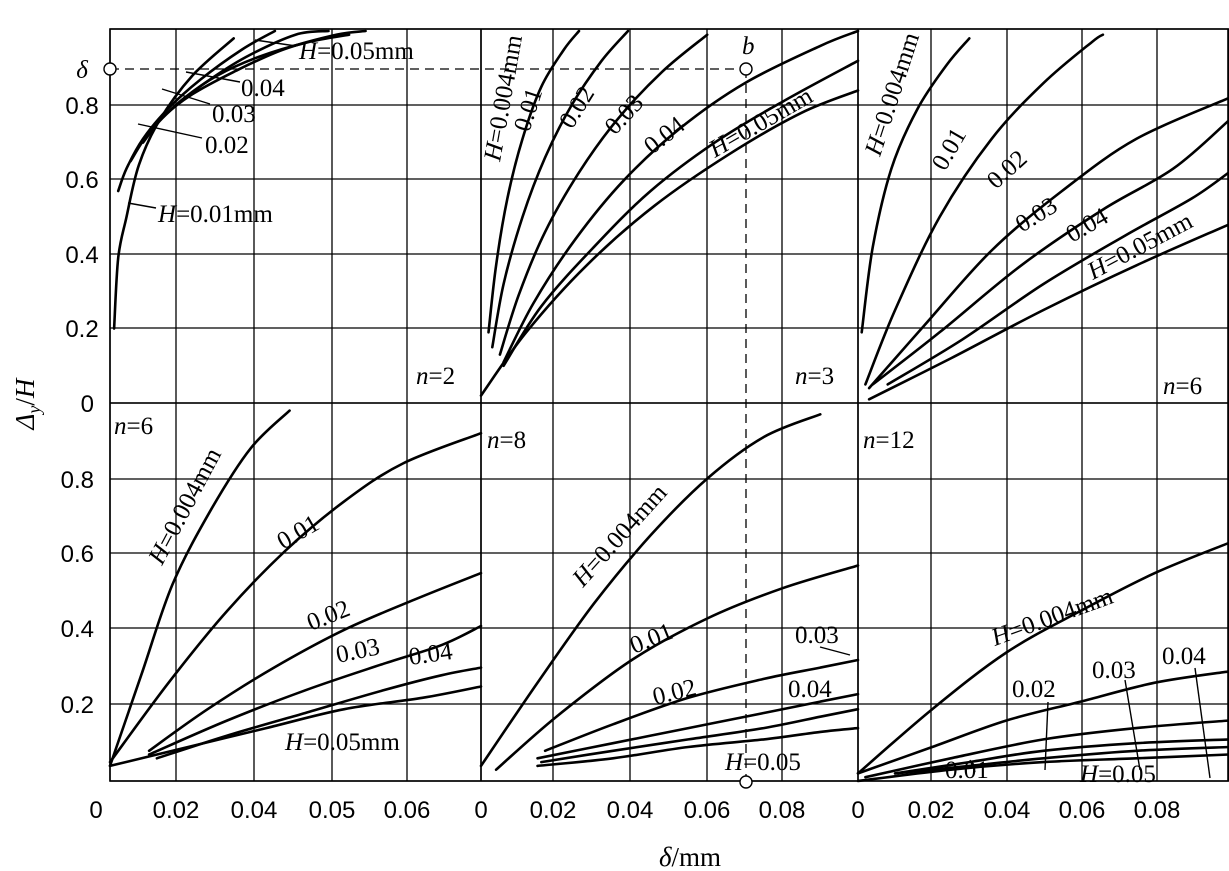 The height and width of the screenshot is (871, 1229). What do you see at coordinates (435, 376) in the screenshot?
I see `panel-label-n2: n=2` at bounding box center [435, 376].